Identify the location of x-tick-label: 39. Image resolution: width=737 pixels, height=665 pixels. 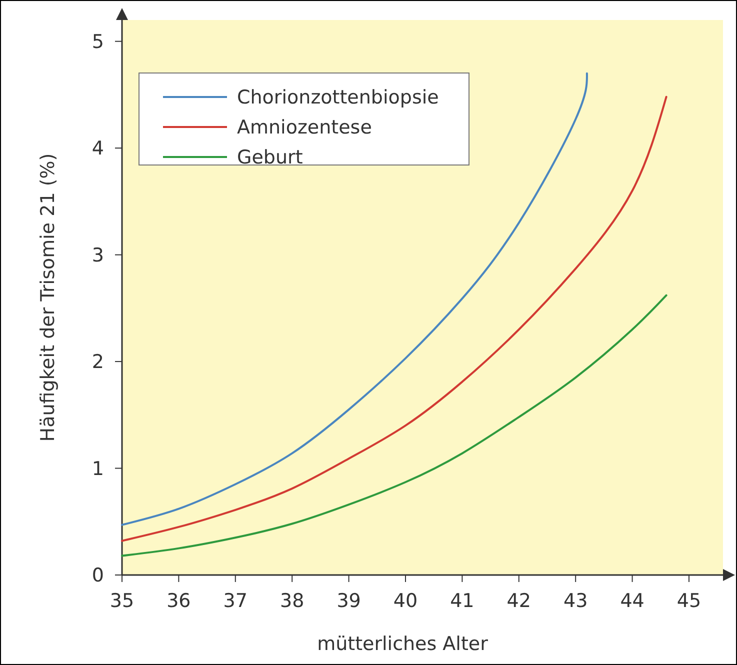
(348, 601).